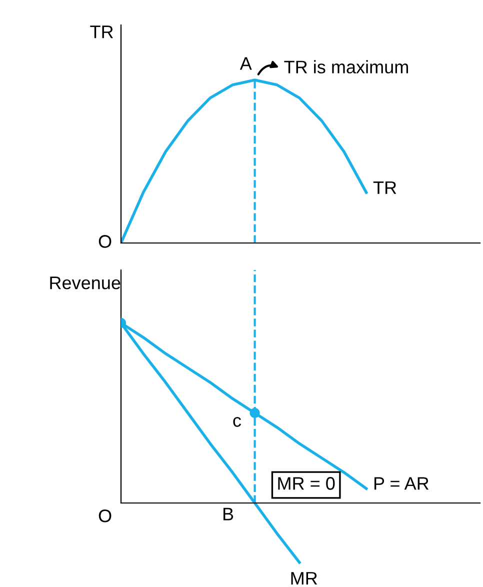 The width and height of the screenshot is (483, 587). Describe the element at coordinates (346, 67) in the screenshot. I see `text: TR is maximum` at that location.